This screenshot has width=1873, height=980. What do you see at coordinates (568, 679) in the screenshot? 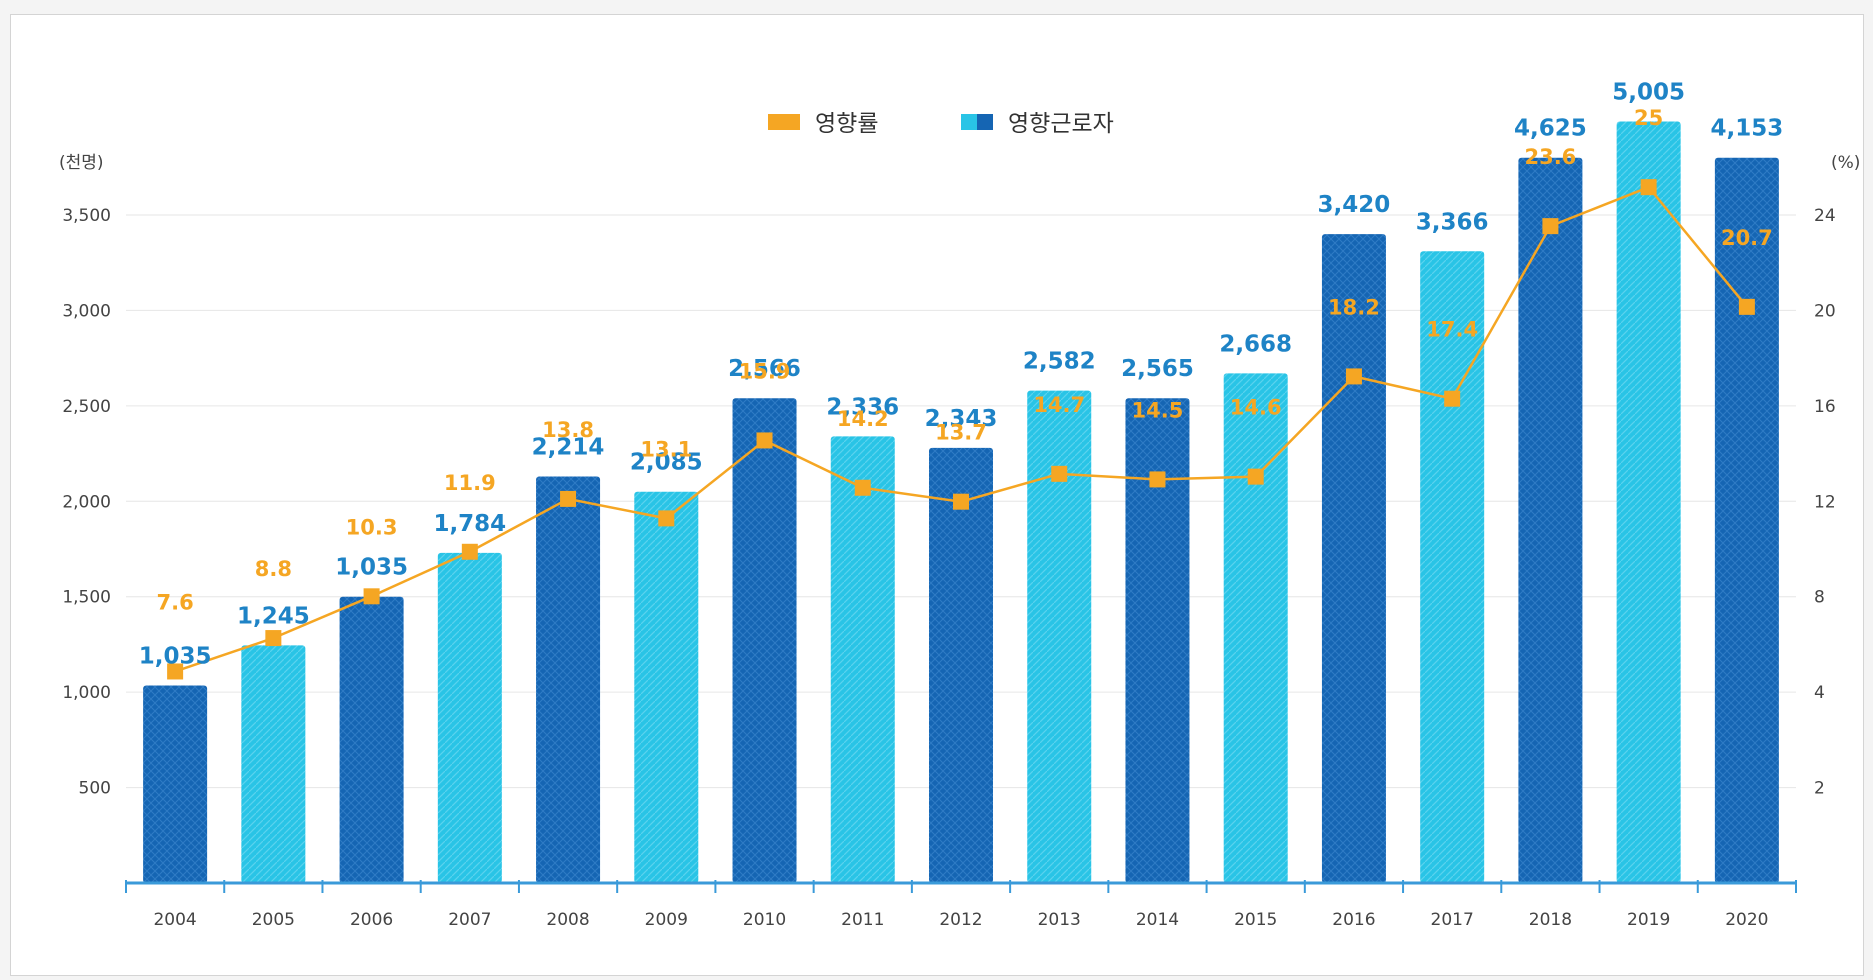
I see `bar-2008` at bounding box center [568, 679].